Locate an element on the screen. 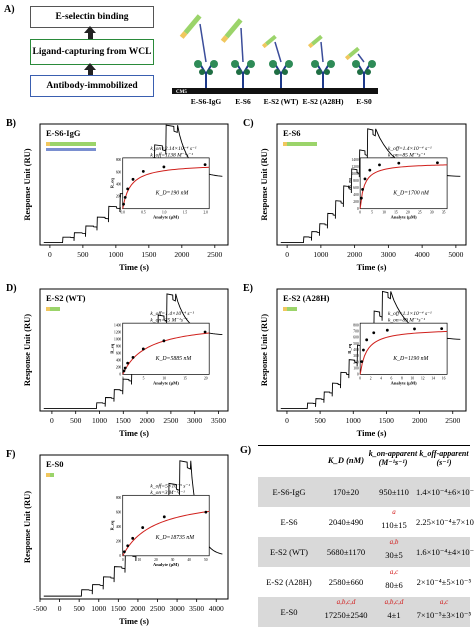  inset-fit-curve is located at coordinates (403, 352).